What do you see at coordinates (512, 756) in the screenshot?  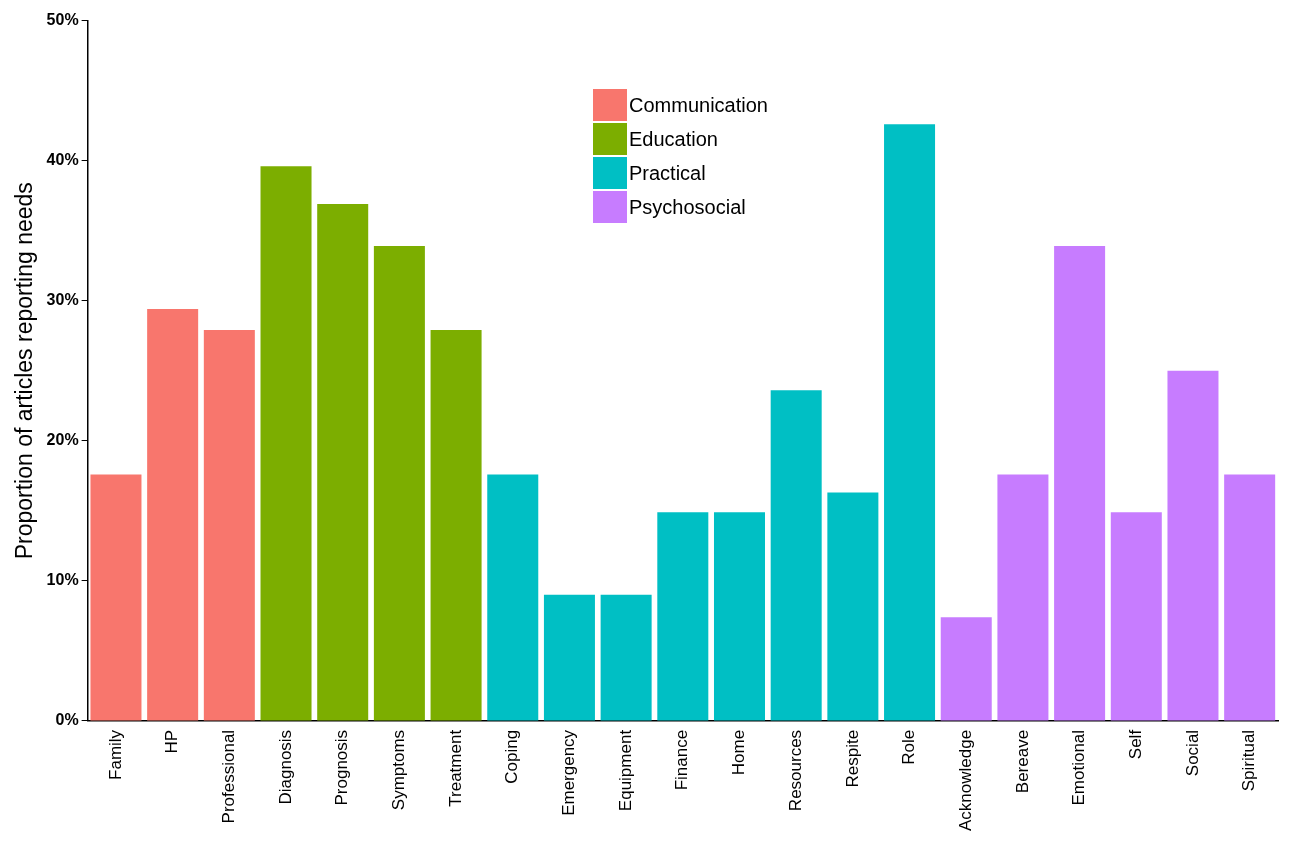 I see `x-tick-label: Coping` at bounding box center [512, 756].